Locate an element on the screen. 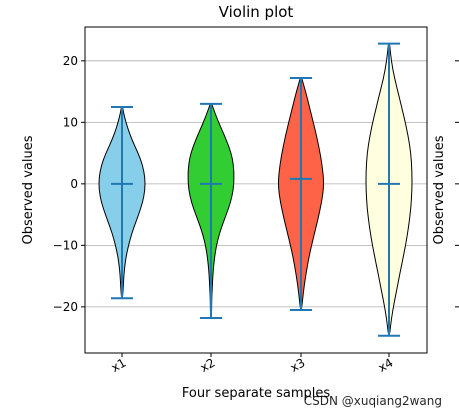  chart-title: Violin plot is located at coordinates (256, 12).